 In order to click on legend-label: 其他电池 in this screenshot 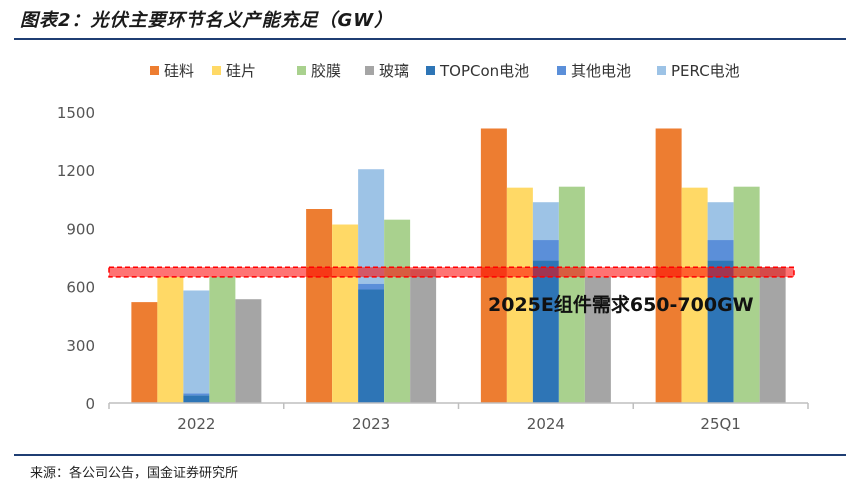, I will do `click(601, 71)`.